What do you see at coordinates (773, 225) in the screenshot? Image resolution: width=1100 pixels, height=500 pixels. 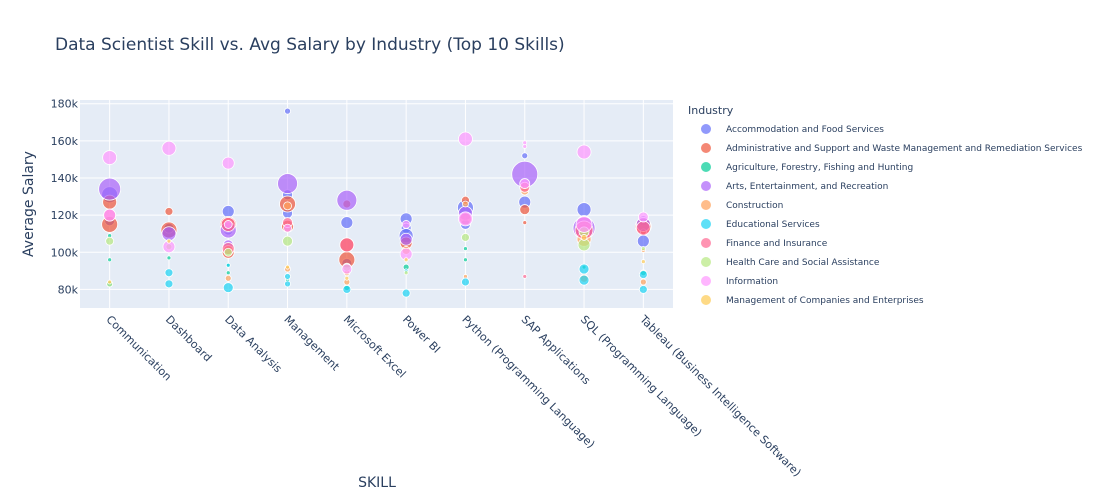 I see `legend-label: Educational Services` at bounding box center [773, 225].